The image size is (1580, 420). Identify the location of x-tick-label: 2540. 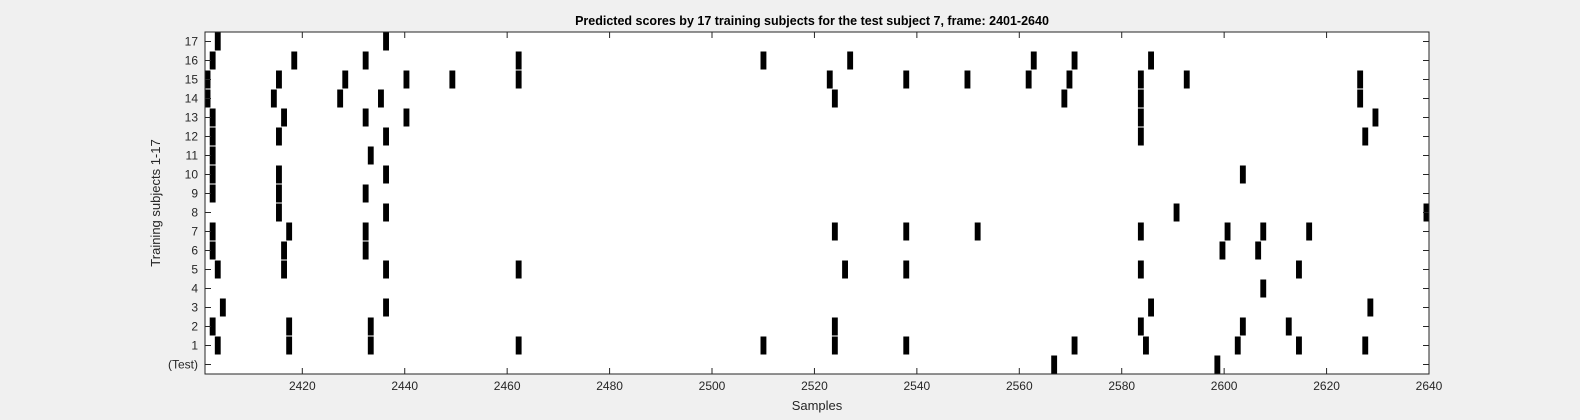
(917, 386).